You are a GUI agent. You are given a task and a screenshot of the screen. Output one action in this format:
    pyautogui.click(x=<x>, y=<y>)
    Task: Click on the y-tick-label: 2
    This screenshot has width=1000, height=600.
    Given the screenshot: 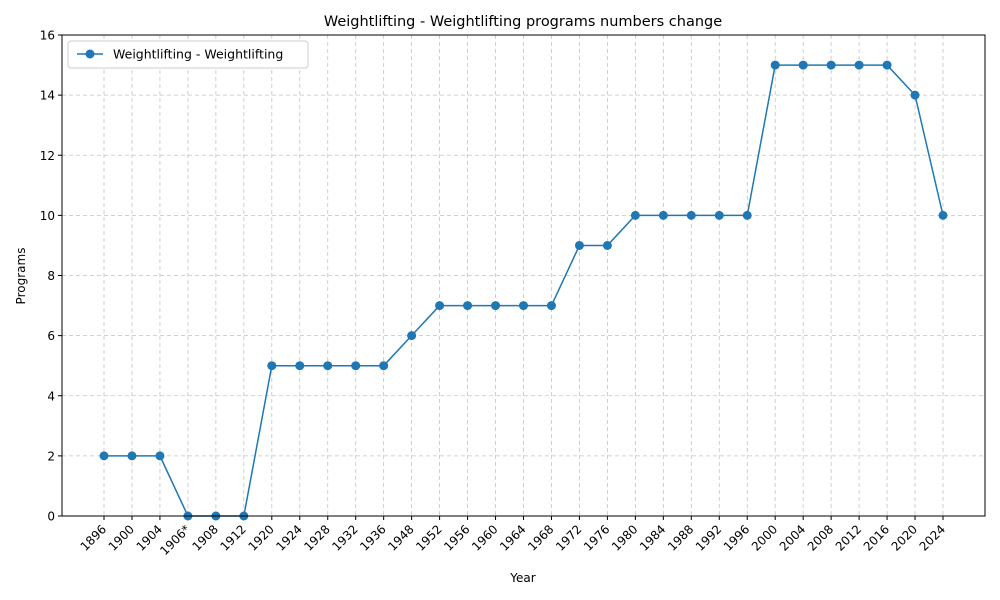 What is the action you would take?
    pyautogui.click(x=51, y=456)
    